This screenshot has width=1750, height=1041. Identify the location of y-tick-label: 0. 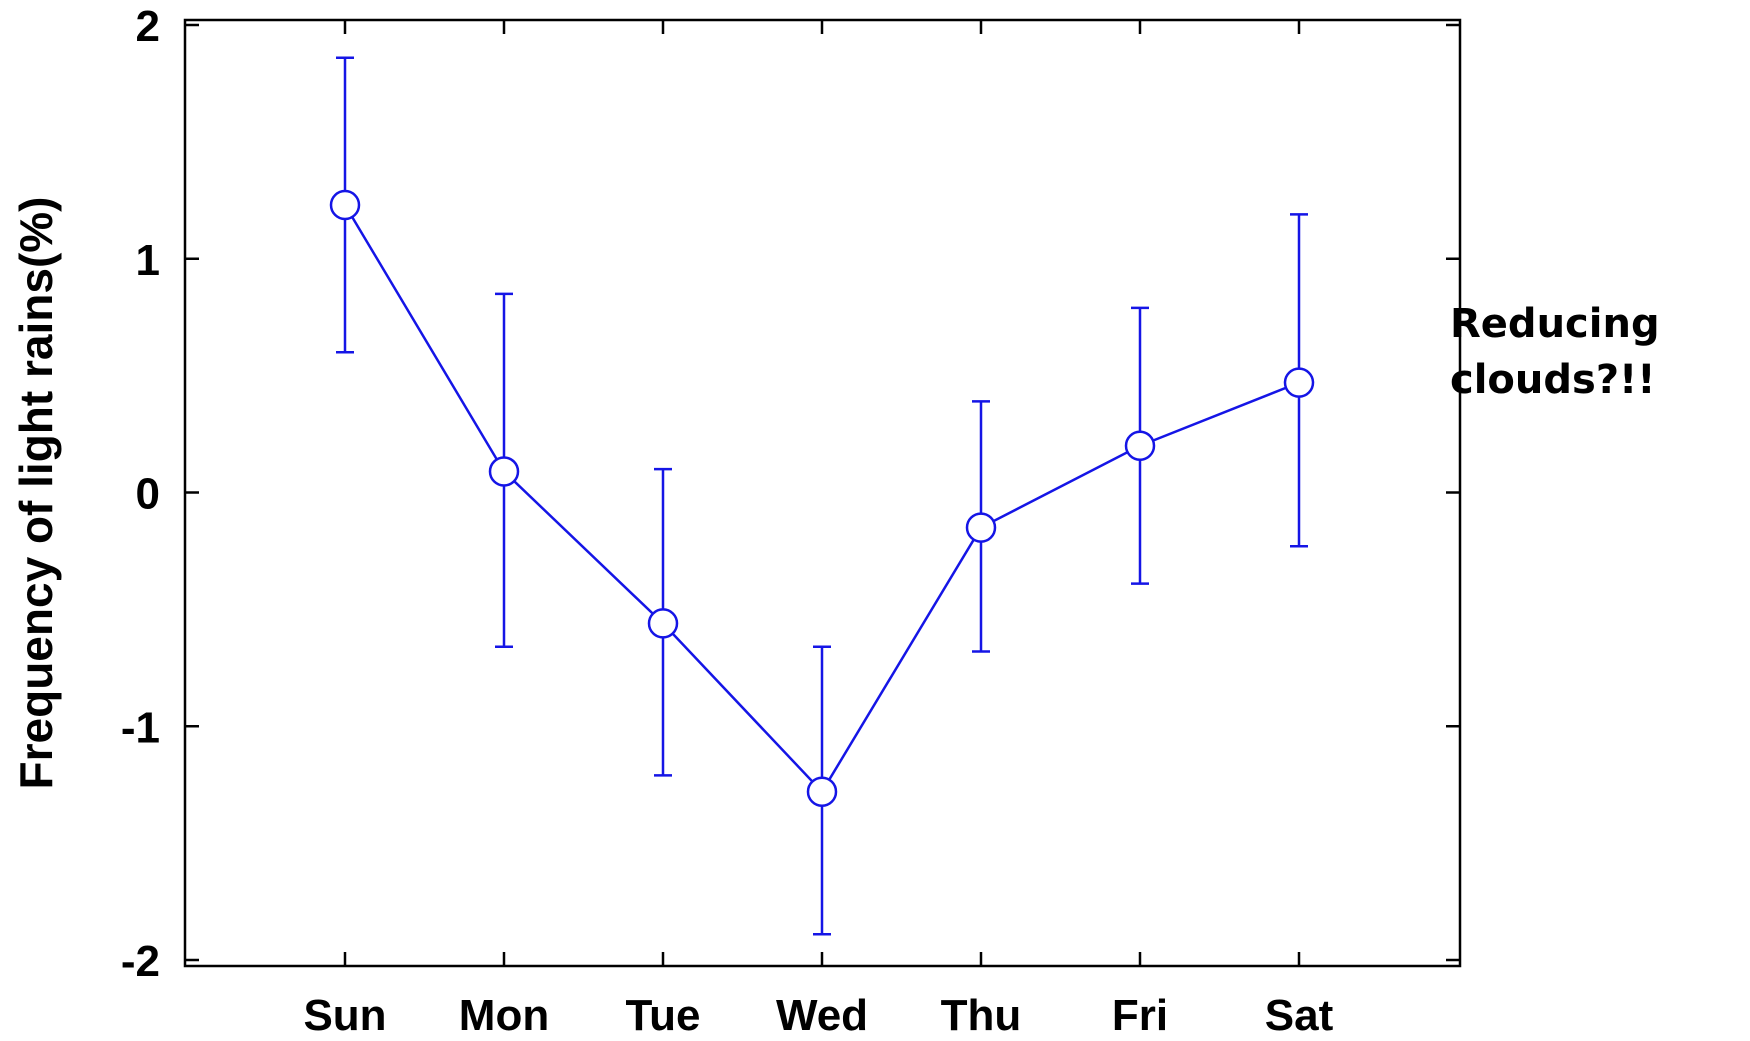
(148, 494).